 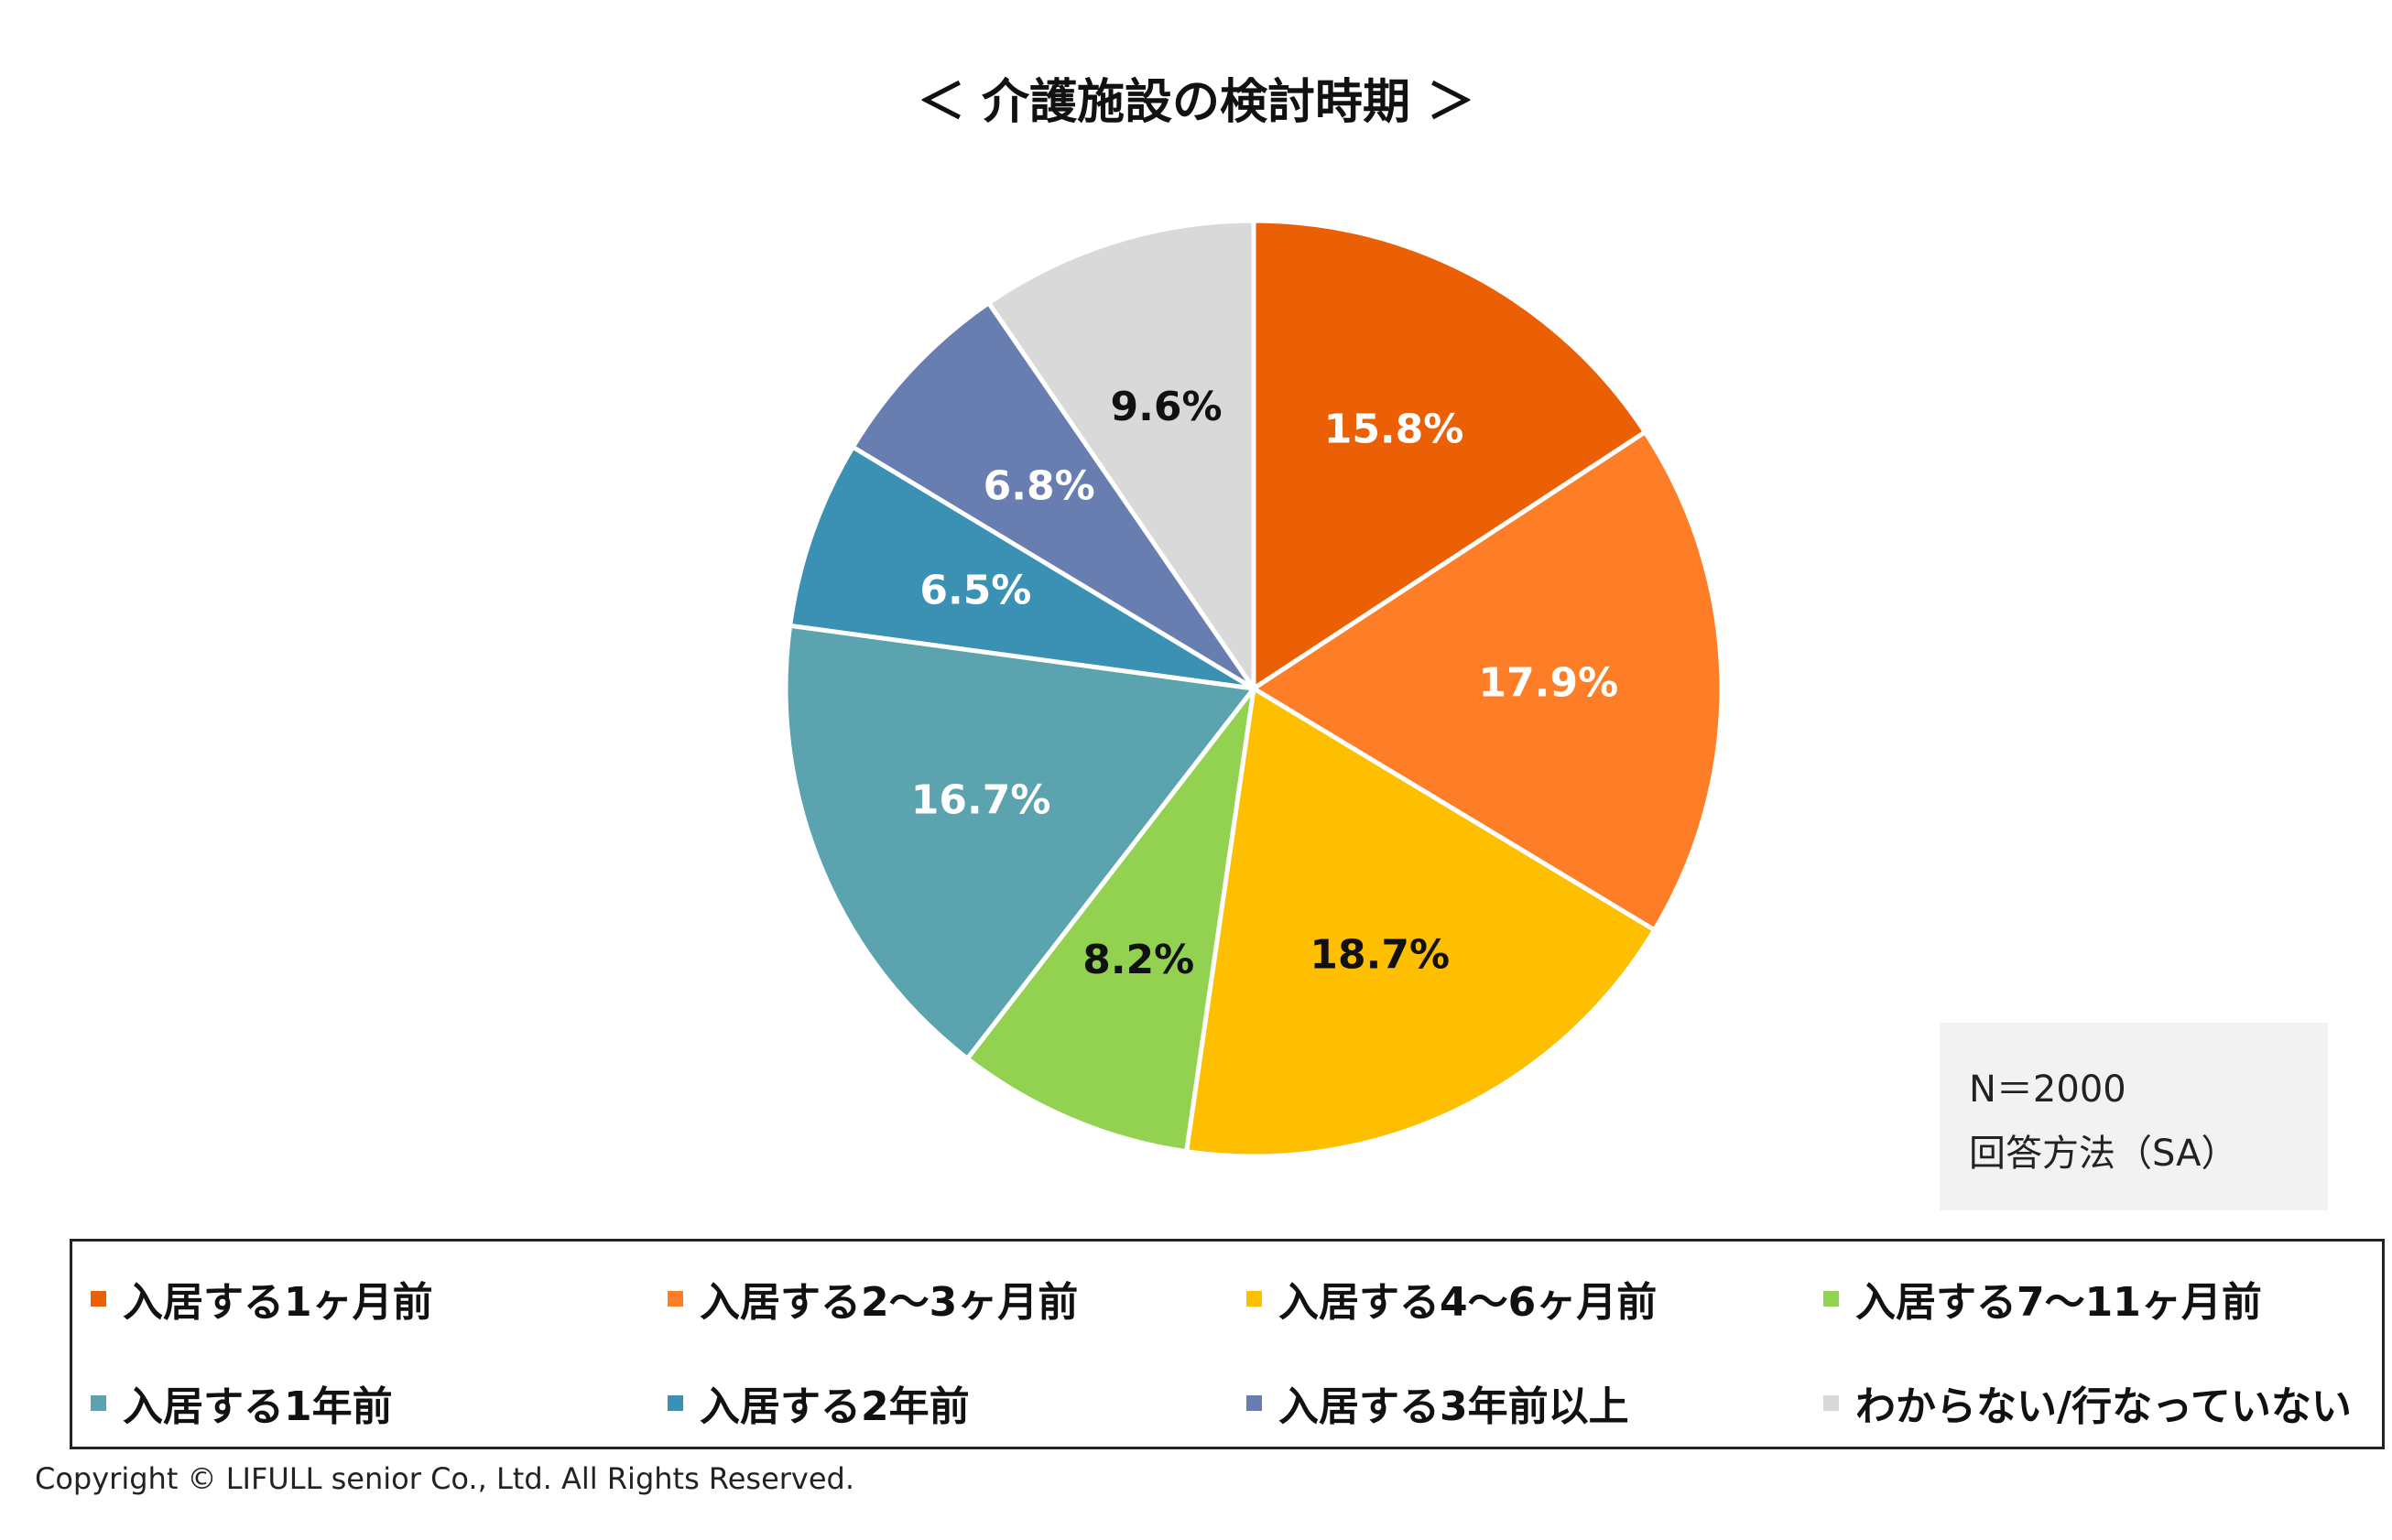 I want to click on data-label-5: 16.7%, so click(x=981, y=800).